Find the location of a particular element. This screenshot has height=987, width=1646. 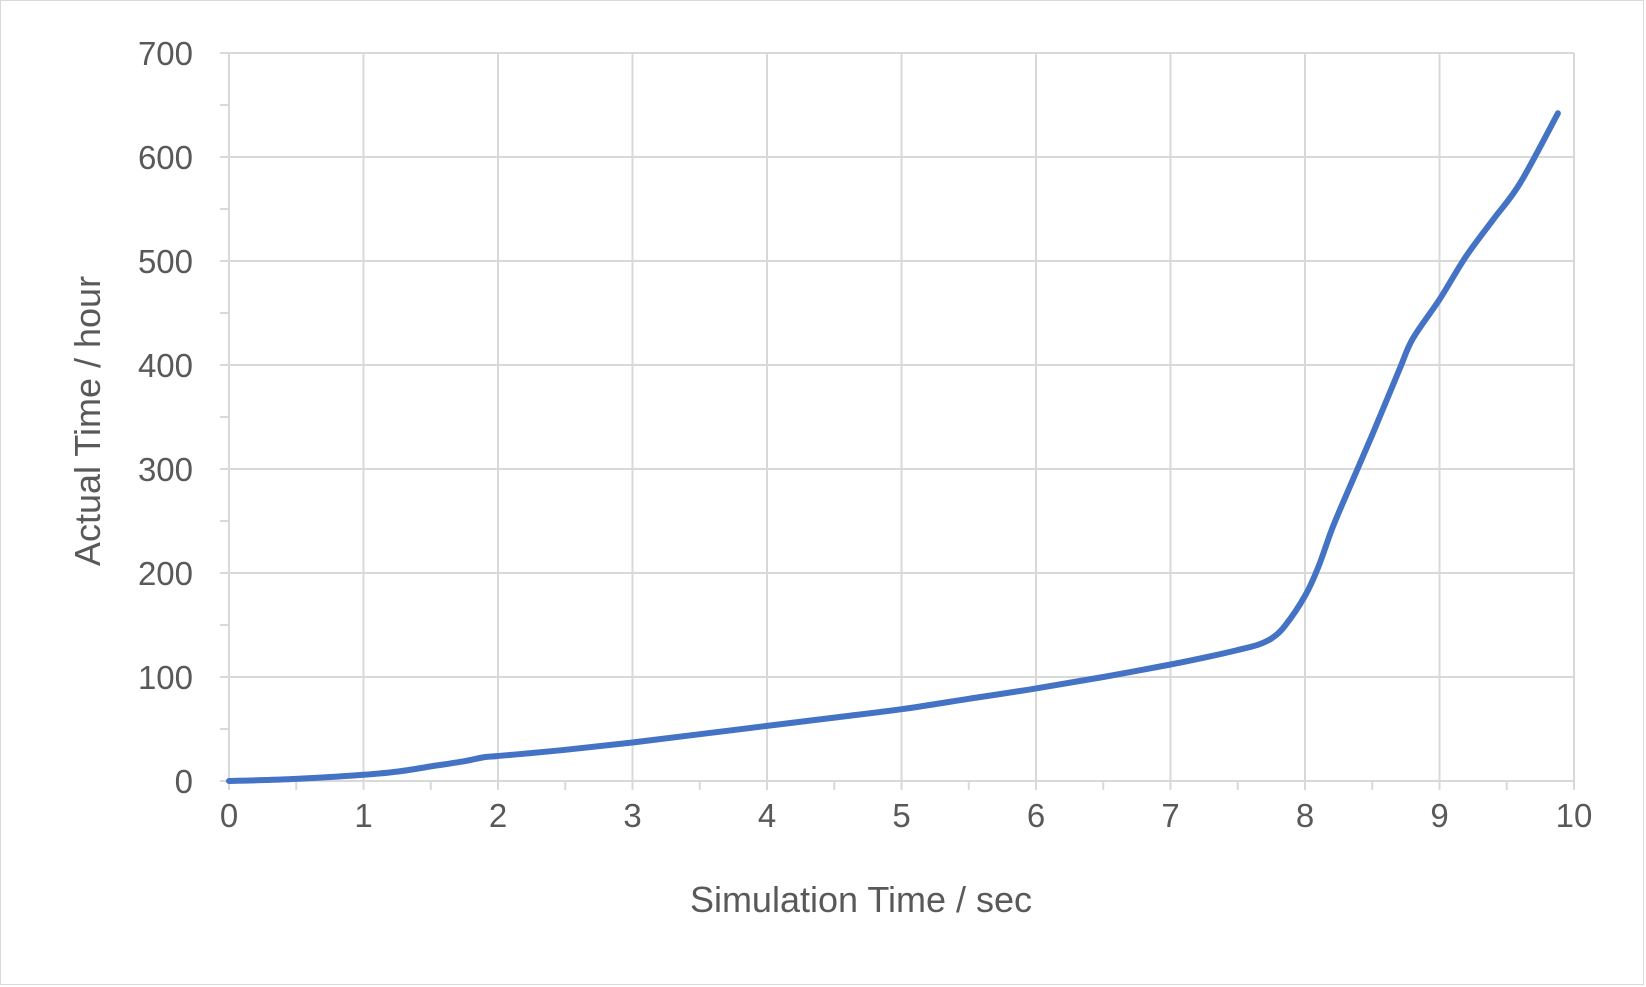

x-tick-label: 8 is located at coordinates (1305, 815).